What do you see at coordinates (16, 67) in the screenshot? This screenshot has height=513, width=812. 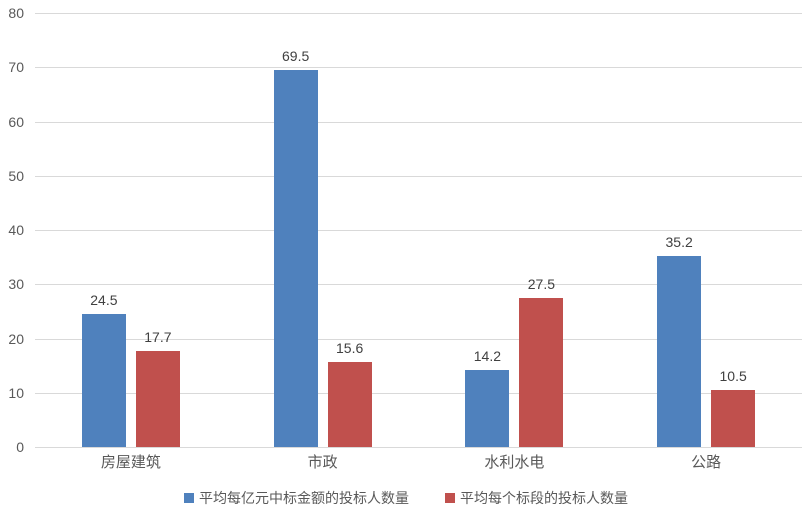 I see `y-axis-tick-label: 70` at bounding box center [16, 67].